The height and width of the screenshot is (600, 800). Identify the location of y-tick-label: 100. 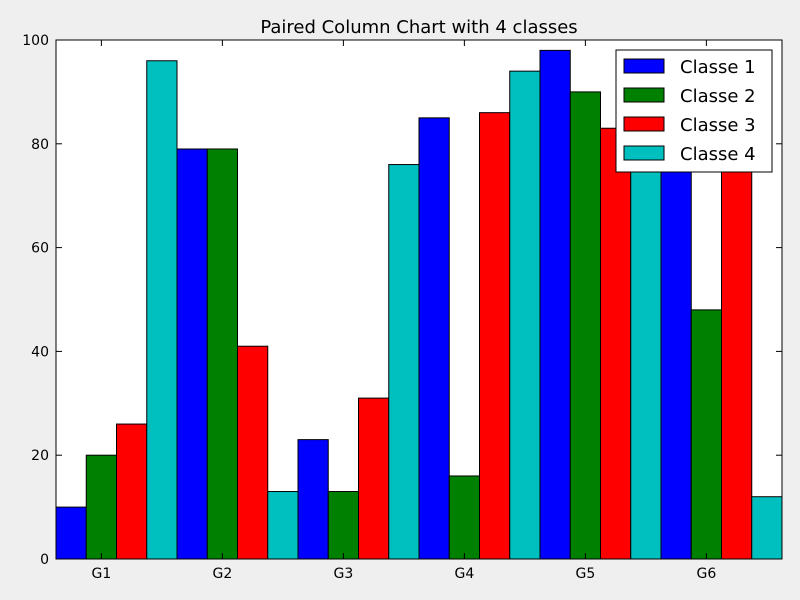
(35, 41).